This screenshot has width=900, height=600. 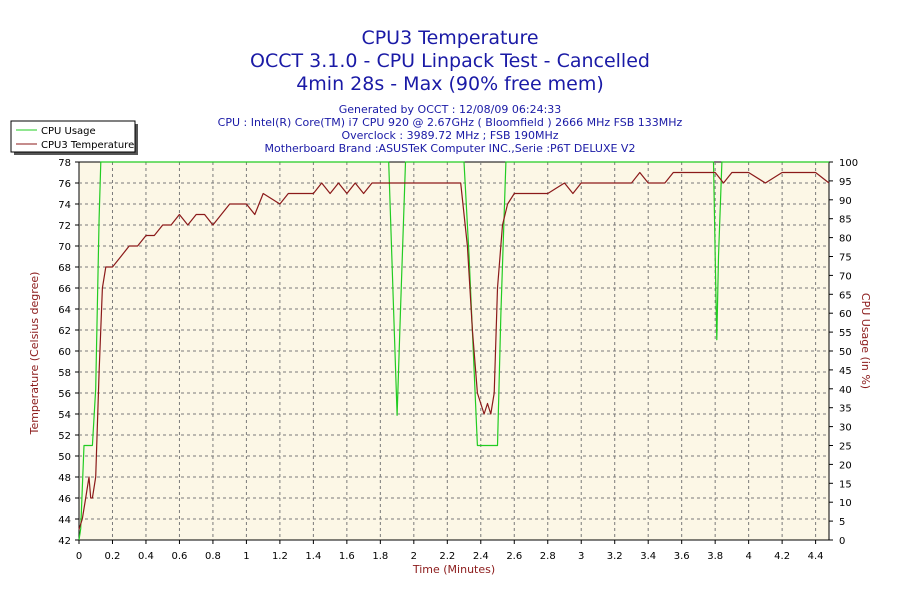 What do you see at coordinates (64, 373) in the screenshot?
I see `y-tick-label: 58` at bounding box center [64, 373].